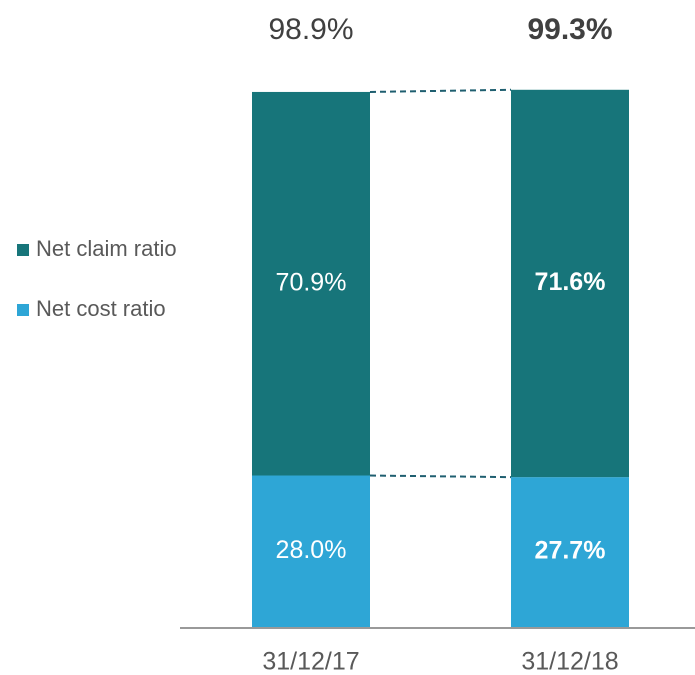 This screenshot has height=675, width=695. Describe the element at coordinates (310, 29) in the screenshot. I see `total-label: 98.9%` at that location.